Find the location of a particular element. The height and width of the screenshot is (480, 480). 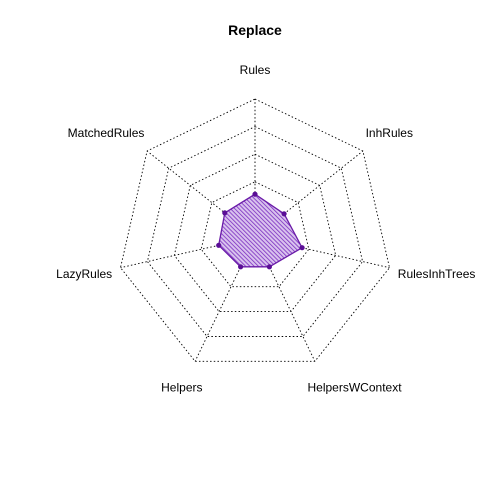

axis-label-1: Rules is located at coordinates (255, 70).